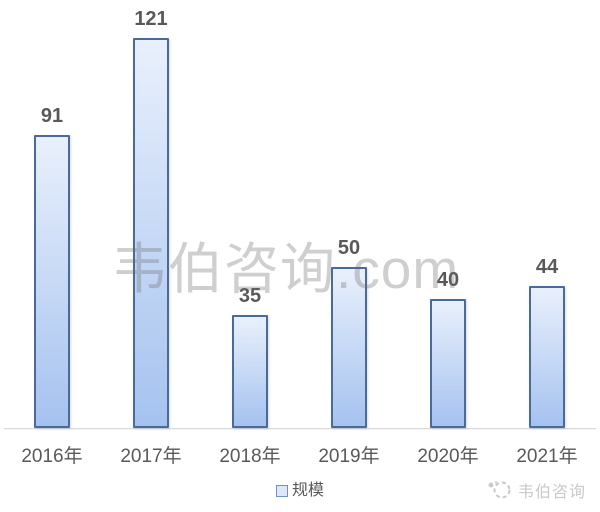 The width and height of the screenshot is (600, 512). I want to click on bar-value-label: 91, so click(52, 116).